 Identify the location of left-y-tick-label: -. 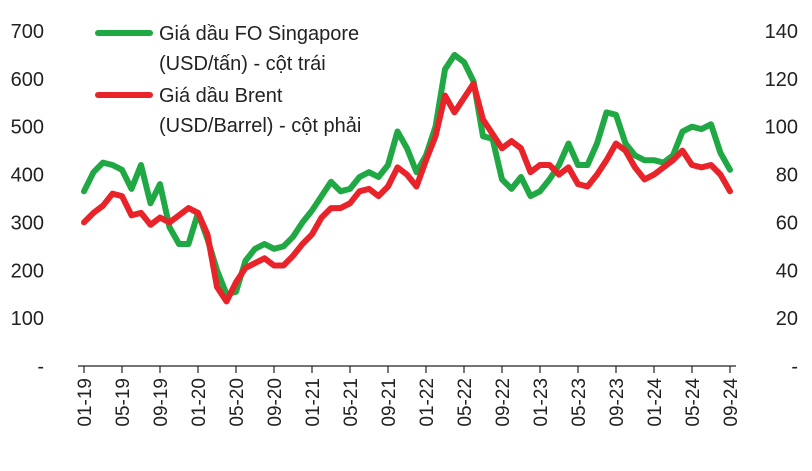
(40, 367).